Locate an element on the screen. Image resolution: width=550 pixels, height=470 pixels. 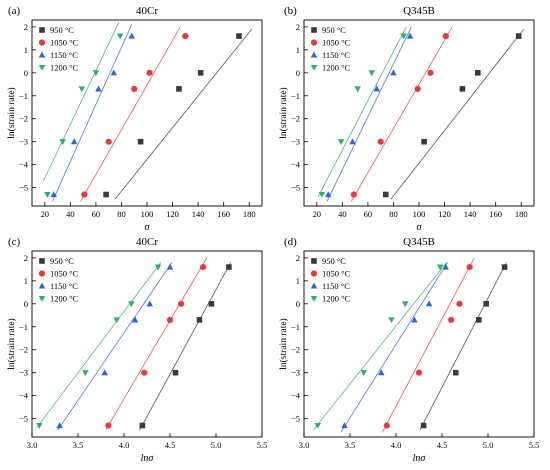
x-tick-label: 100 is located at coordinates (147, 214).